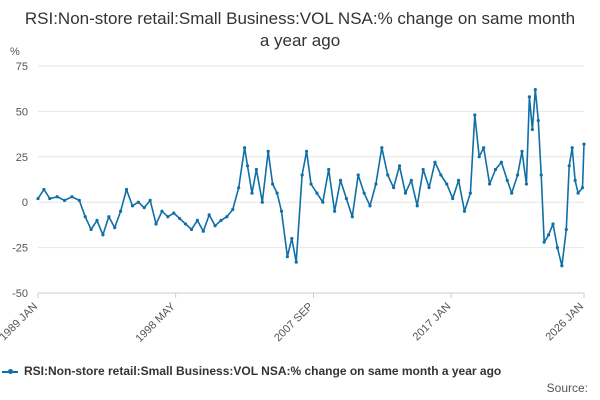 The width and height of the screenshot is (600, 400). What do you see at coordinates (20, 294) in the screenshot?
I see `y-tick-label: -50` at bounding box center [20, 294].